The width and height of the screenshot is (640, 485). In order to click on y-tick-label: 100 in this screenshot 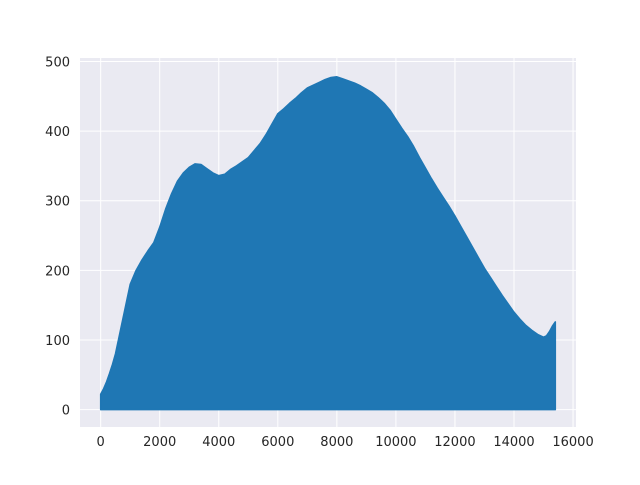, I will do `click(57, 341)`.